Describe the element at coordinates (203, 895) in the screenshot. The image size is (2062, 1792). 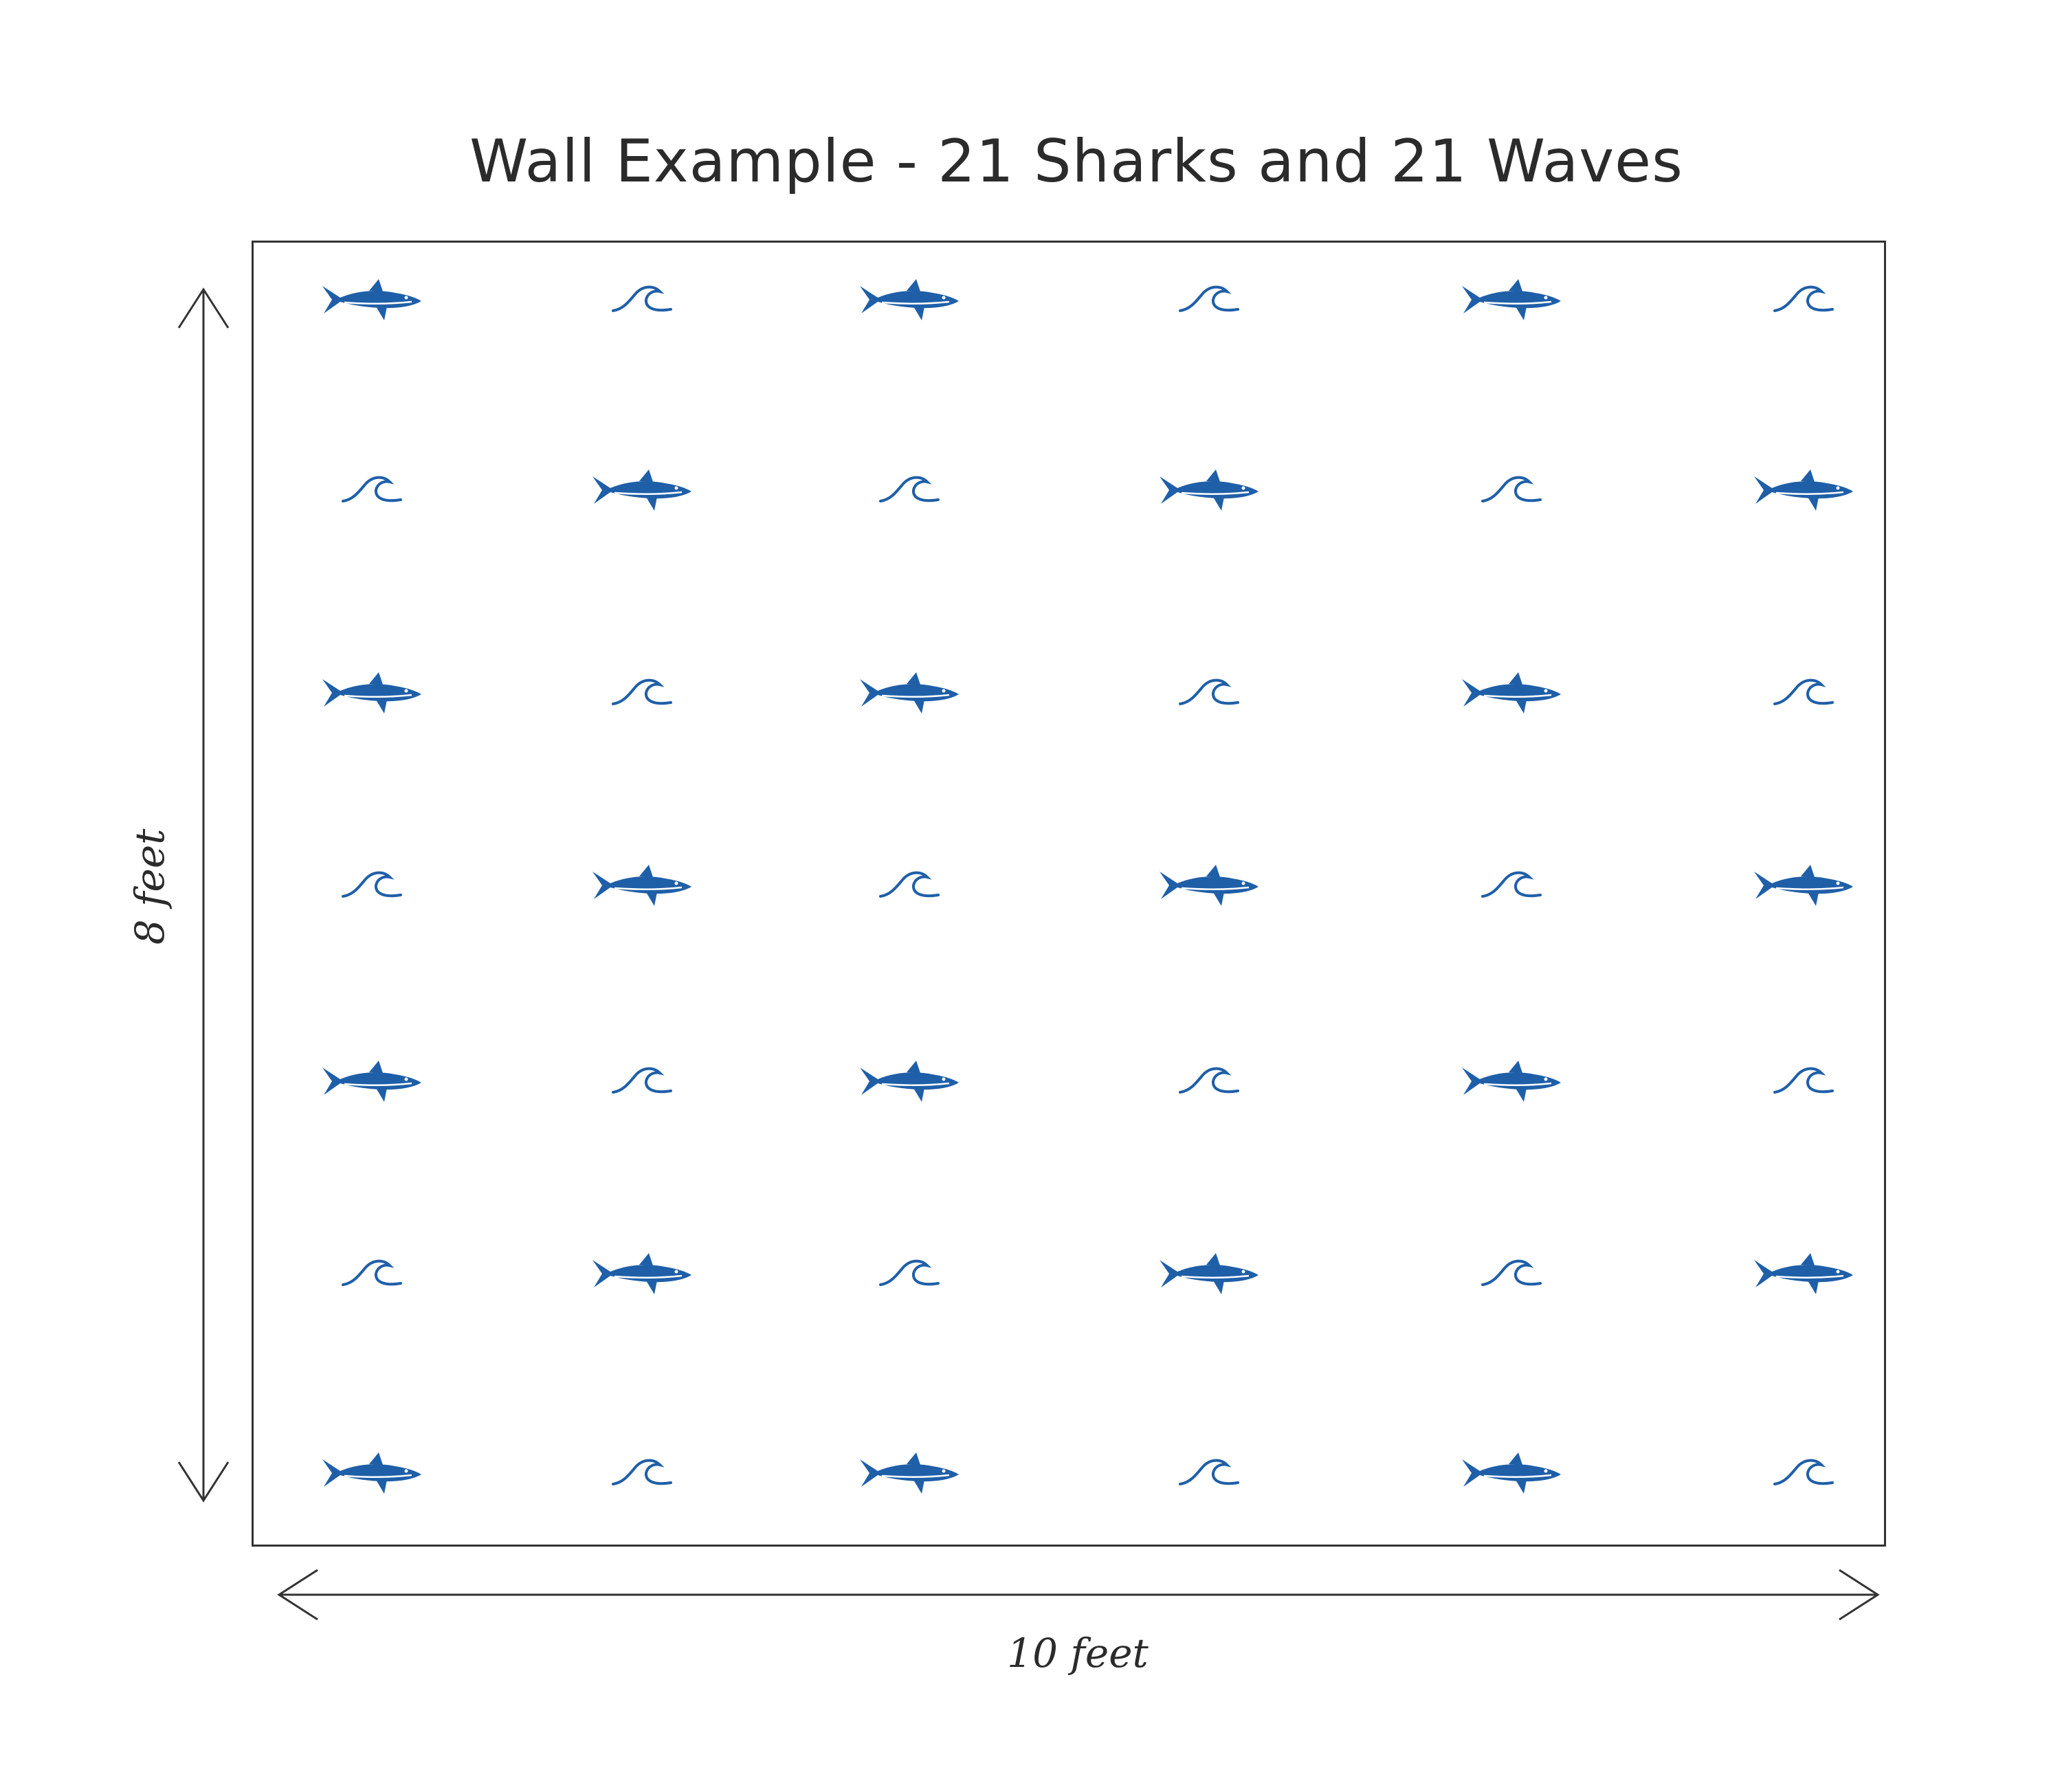
I see `height-dimension-arrow` at that location.